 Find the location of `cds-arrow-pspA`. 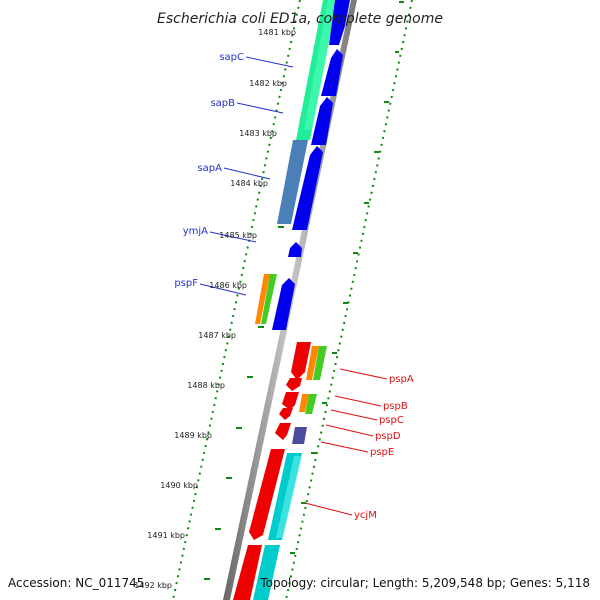

cds-arrow-pspA is located at coordinates (301, 361).